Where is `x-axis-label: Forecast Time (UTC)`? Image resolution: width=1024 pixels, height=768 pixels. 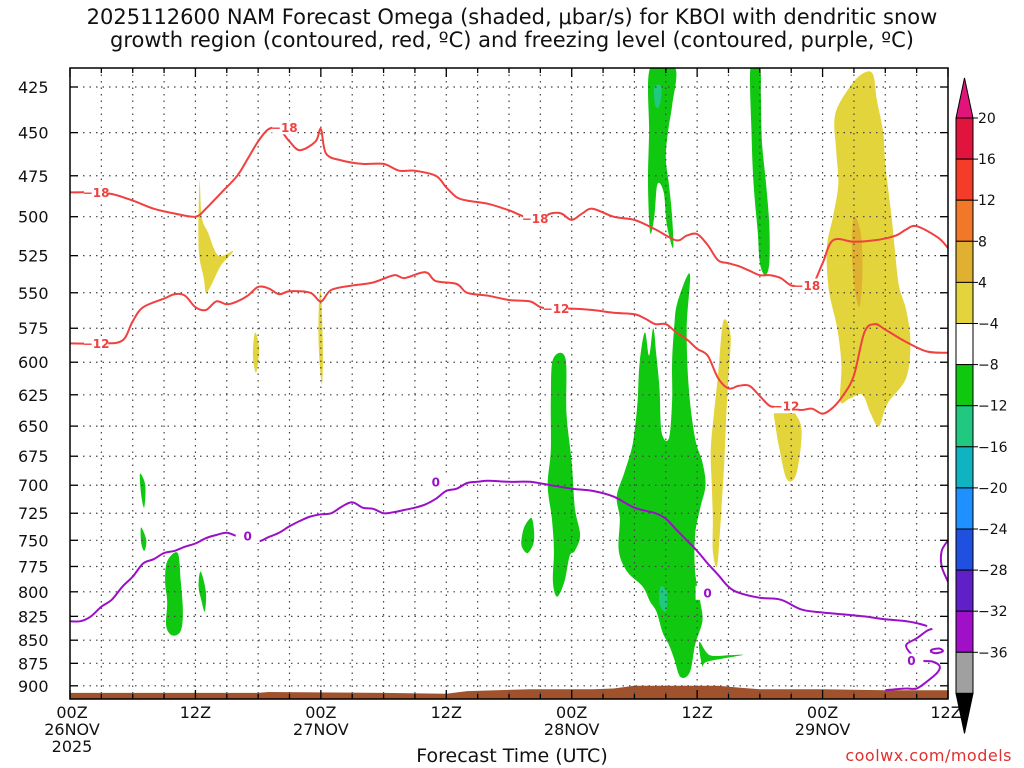 x-axis-label: Forecast Time (UTC) is located at coordinates (512, 756).